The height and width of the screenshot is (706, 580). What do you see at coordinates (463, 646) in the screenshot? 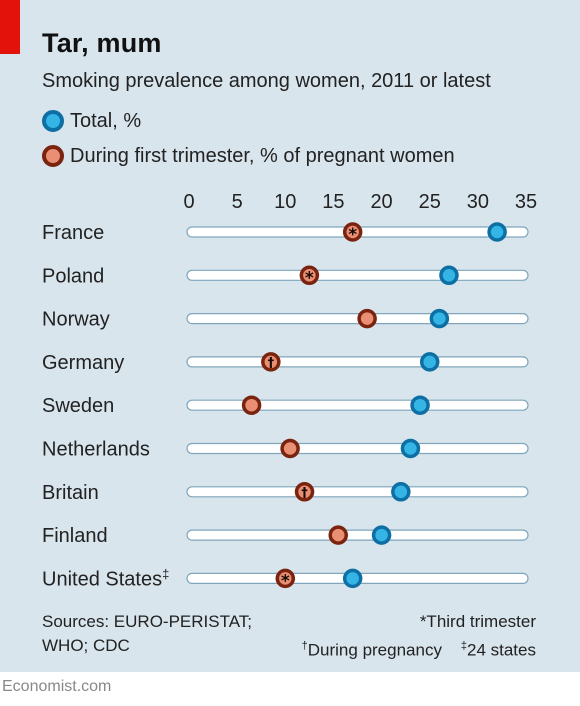
I see `footnote-double-dagger-mark: ‡` at bounding box center [463, 646].